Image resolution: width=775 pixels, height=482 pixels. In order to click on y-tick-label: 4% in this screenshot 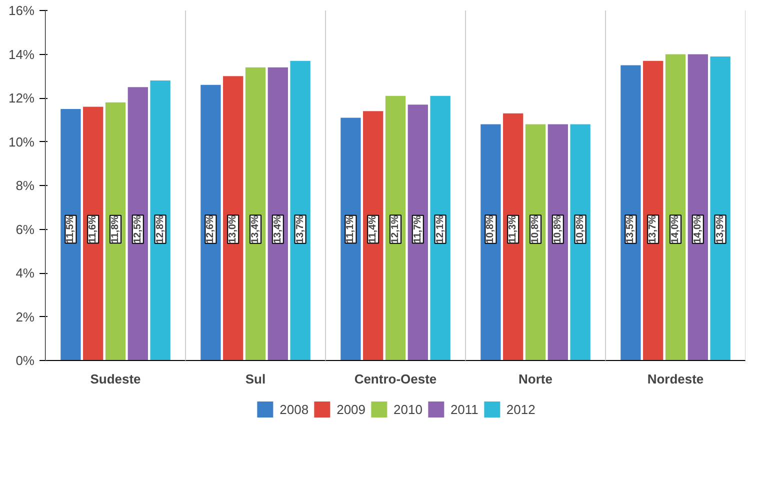, I will do `click(25, 273)`.